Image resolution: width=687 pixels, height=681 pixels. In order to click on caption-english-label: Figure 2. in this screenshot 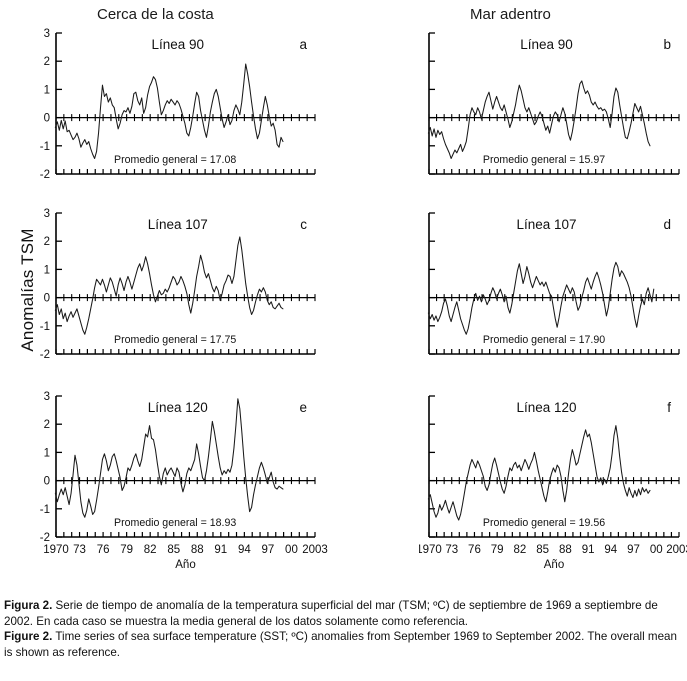, I will do `click(28, 637)`.